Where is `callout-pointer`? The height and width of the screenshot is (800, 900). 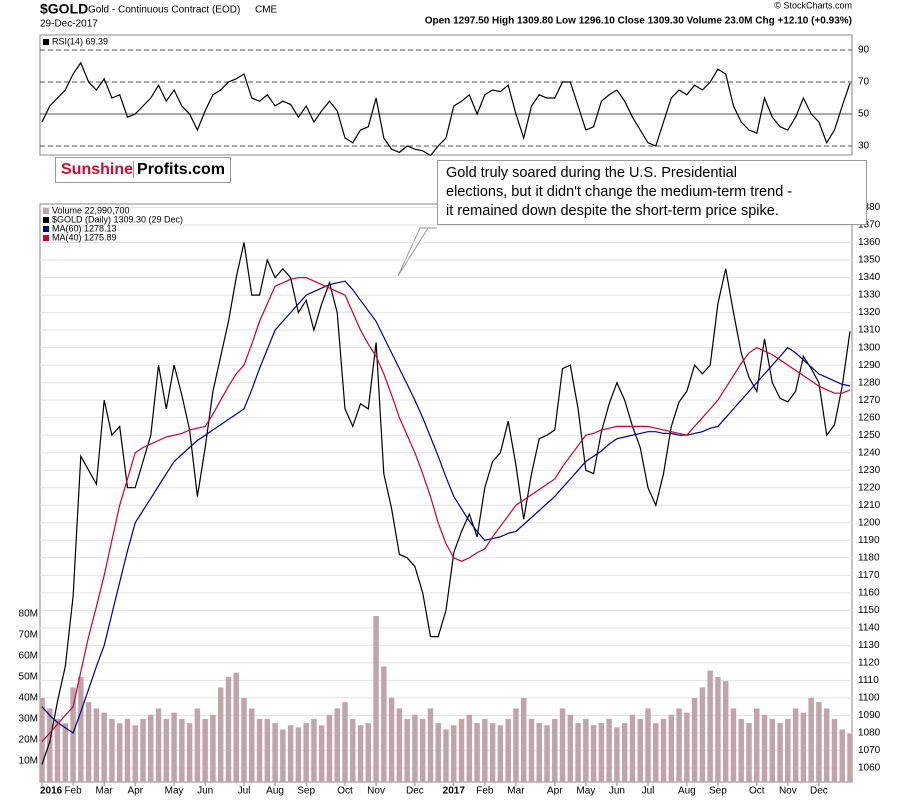 callout-pointer is located at coordinates (417, 252).